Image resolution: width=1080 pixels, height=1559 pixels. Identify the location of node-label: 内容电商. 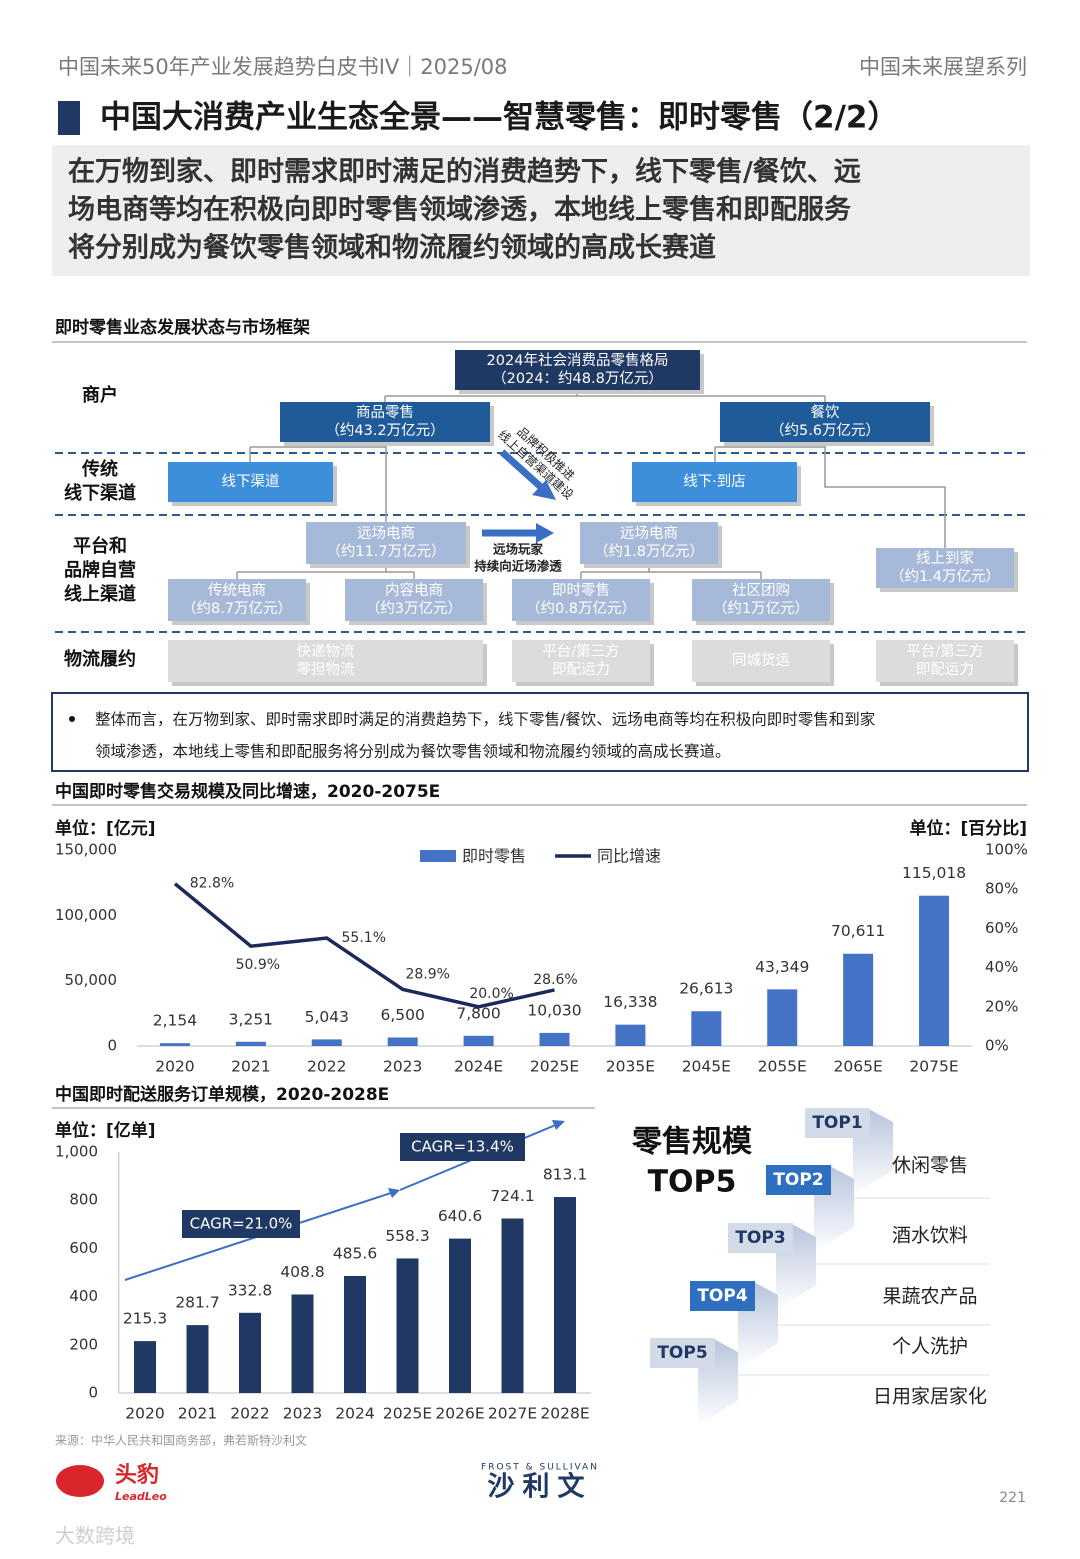
(414, 590).